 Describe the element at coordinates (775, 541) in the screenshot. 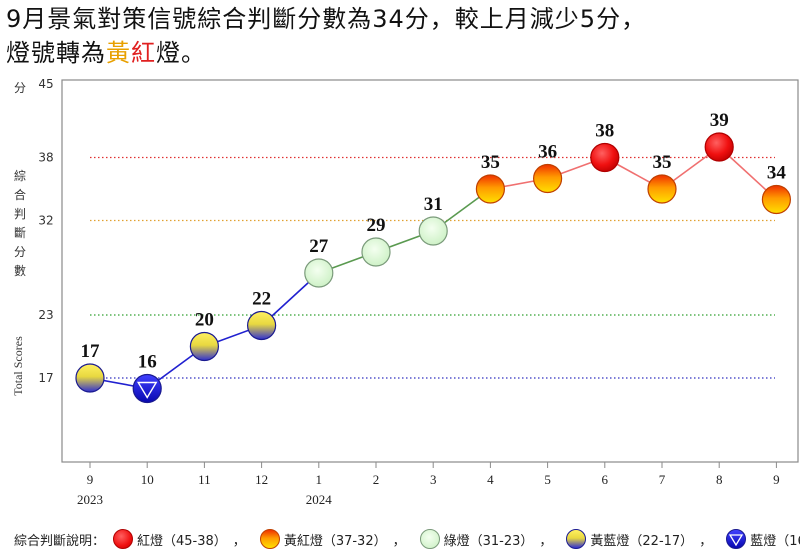

I see `legend-label: 藍燈（16-9）` at that location.